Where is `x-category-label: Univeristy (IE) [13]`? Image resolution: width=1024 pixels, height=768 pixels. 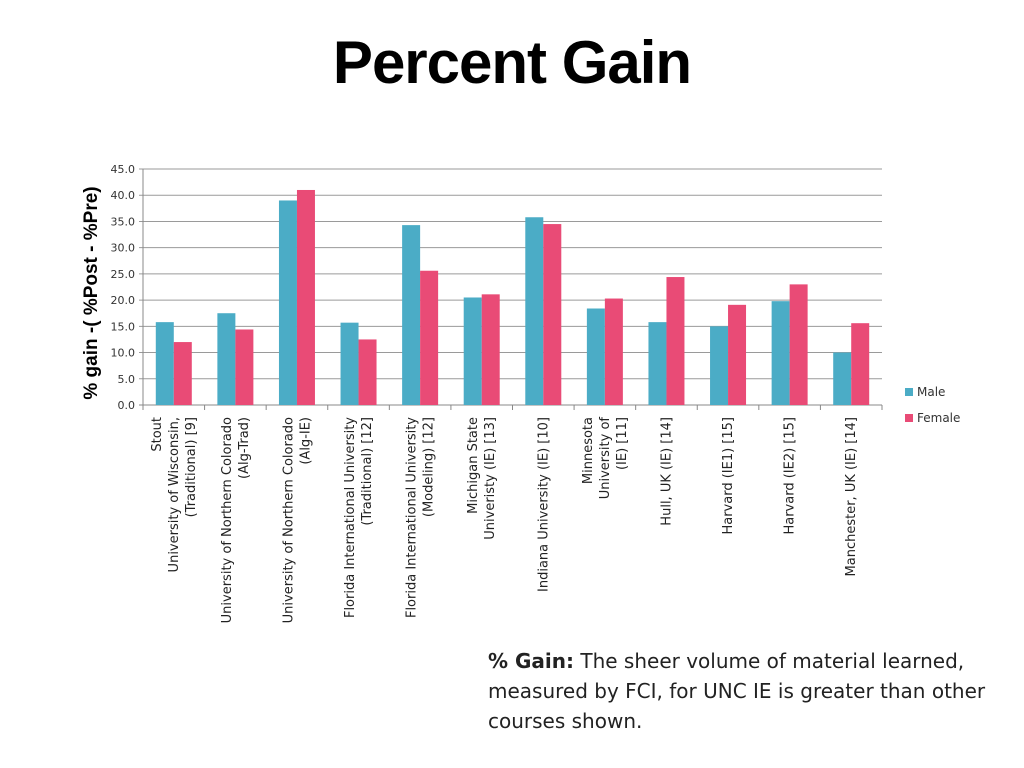
x-category-label: Univeristy (IE) [13] is located at coordinates (490, 478).